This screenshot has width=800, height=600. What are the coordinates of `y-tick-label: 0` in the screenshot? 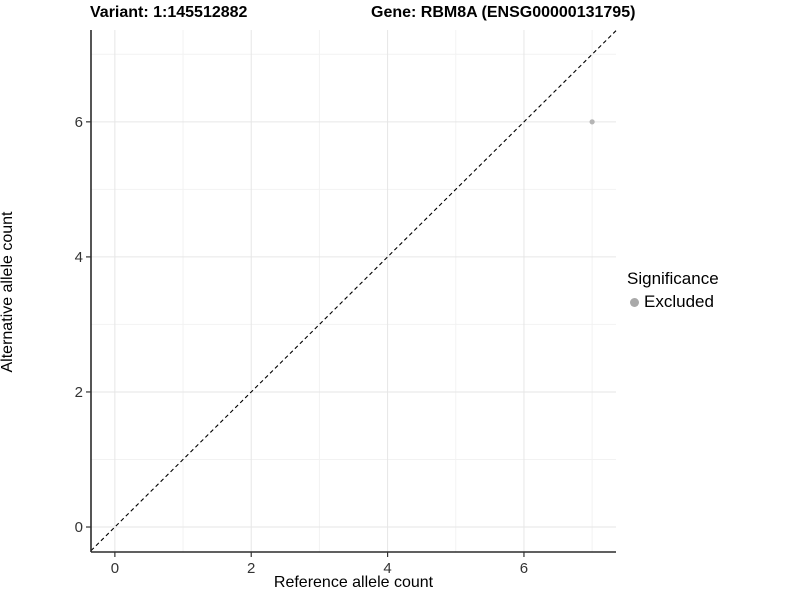 It's located at (79, 527).